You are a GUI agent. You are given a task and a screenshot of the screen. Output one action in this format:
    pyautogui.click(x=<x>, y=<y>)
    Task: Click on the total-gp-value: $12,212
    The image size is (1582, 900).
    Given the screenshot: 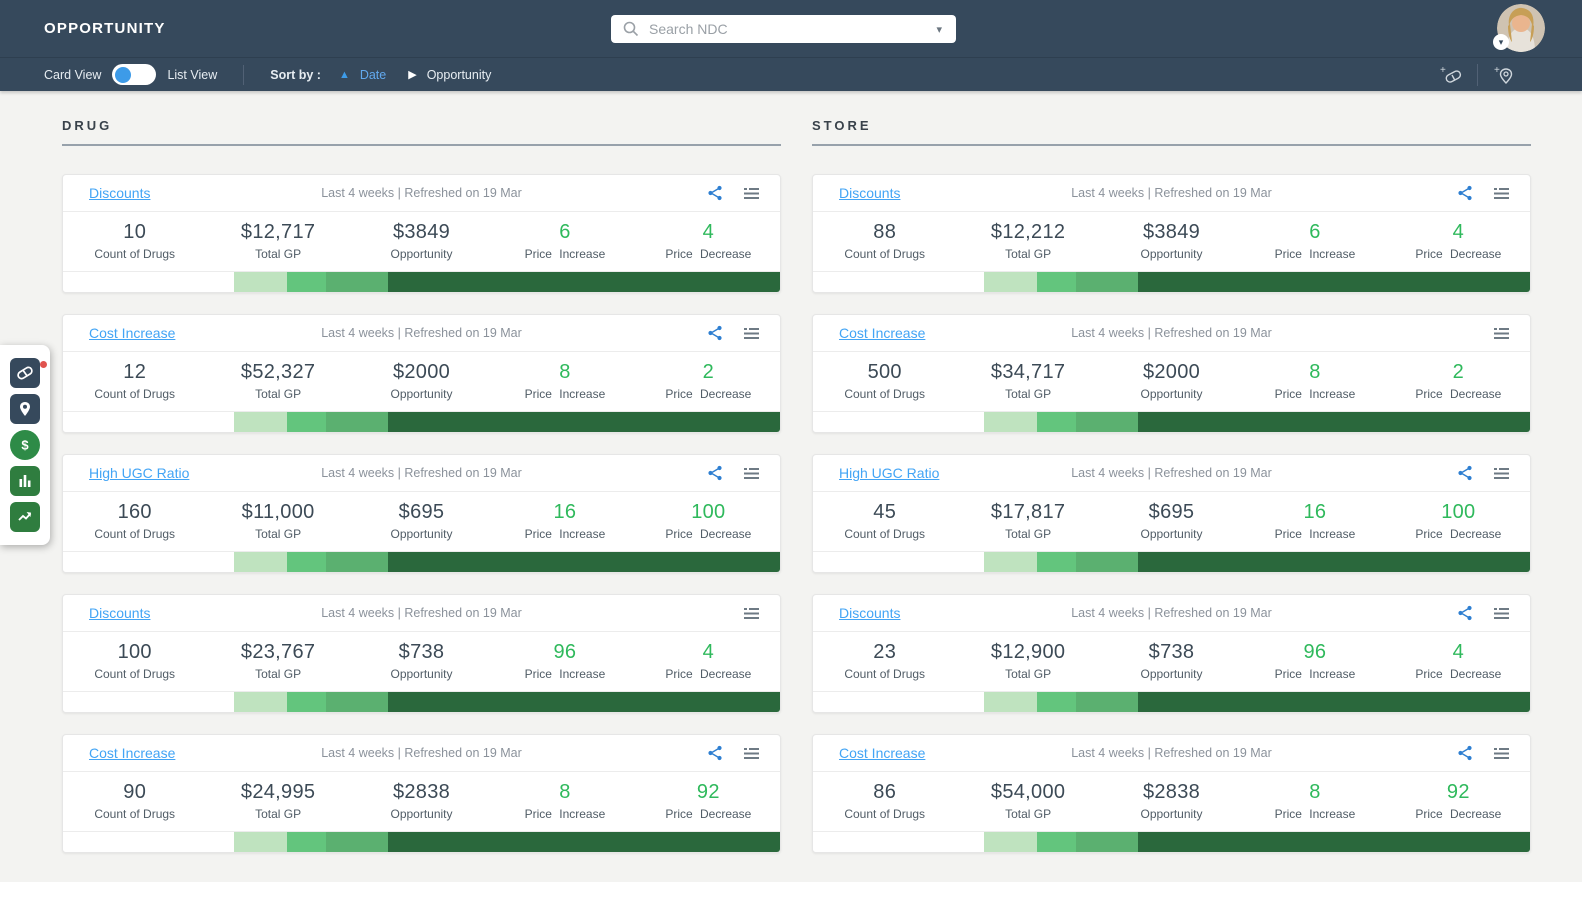 What is the action you would take?
    pyautogui.click(x=1028, y=232)
    